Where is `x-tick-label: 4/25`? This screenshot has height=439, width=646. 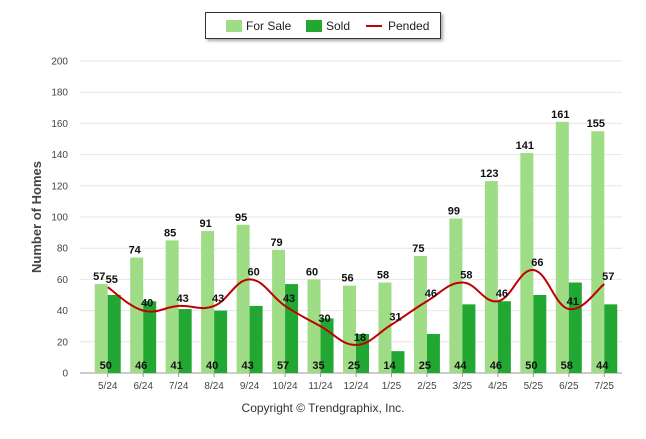 x-tick-label: 4/25 is located at coordinates (498, 386).